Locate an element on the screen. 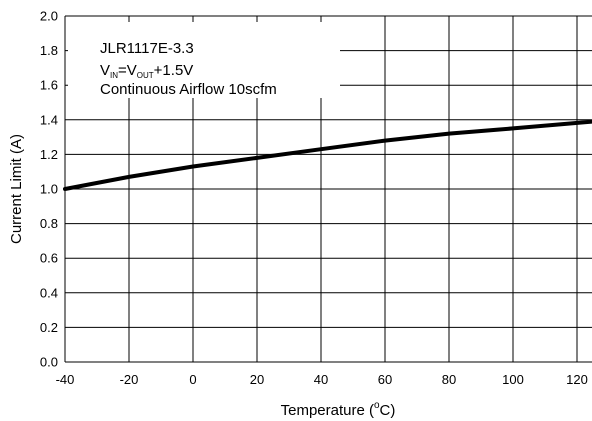 The image size is (592, 421). y-axis-title: Current Limit (A) is located at coordinates (16, 189).